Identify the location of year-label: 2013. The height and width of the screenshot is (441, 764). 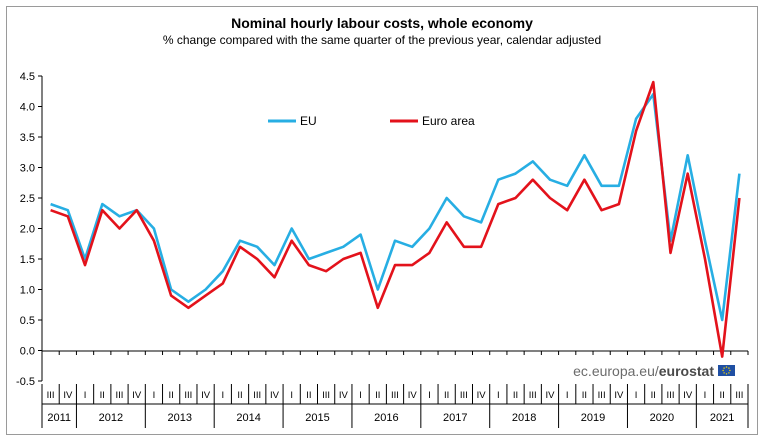
(180, 418).